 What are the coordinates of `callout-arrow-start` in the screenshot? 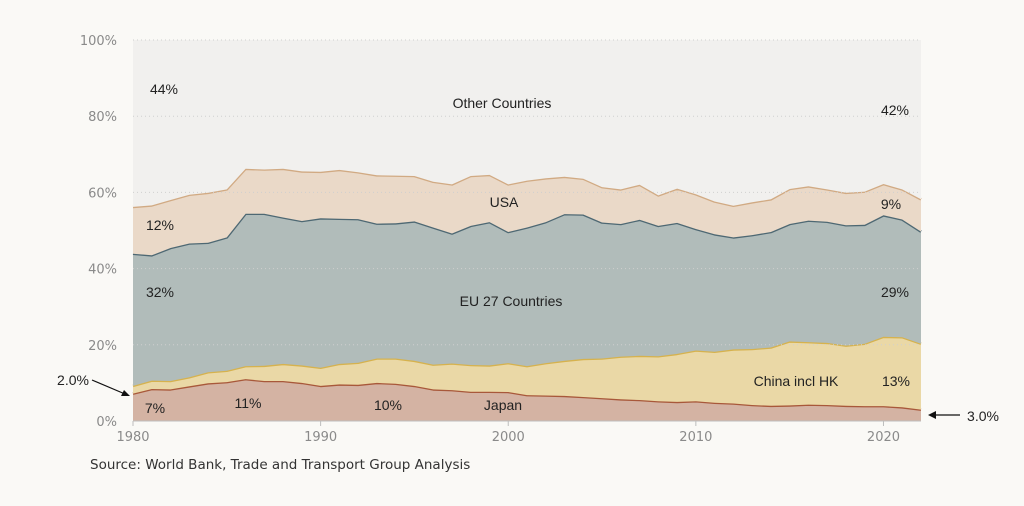 It's located at (110, 387).